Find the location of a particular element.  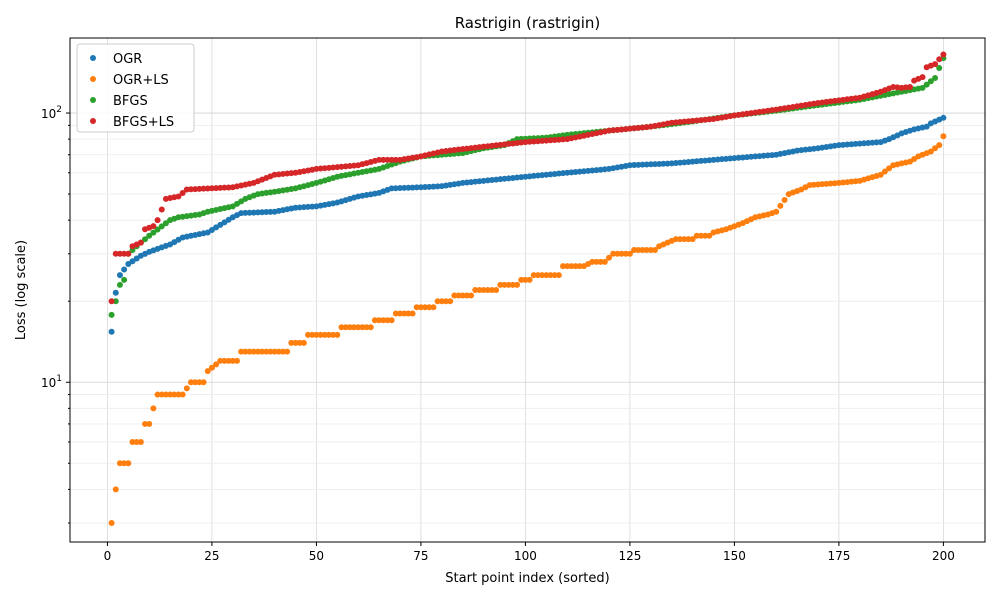

legend-marker is located at coordinates (93, 79).